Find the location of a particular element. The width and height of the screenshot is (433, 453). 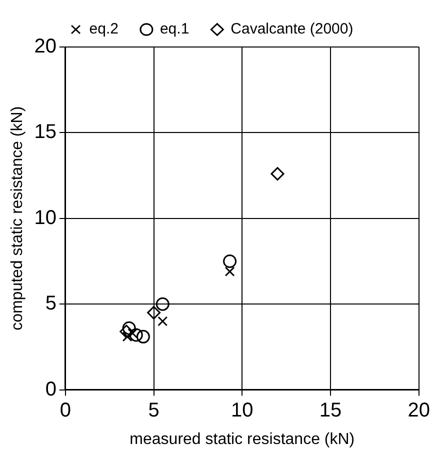

y-tick-label: 5 is located at coordinates (50, 303).